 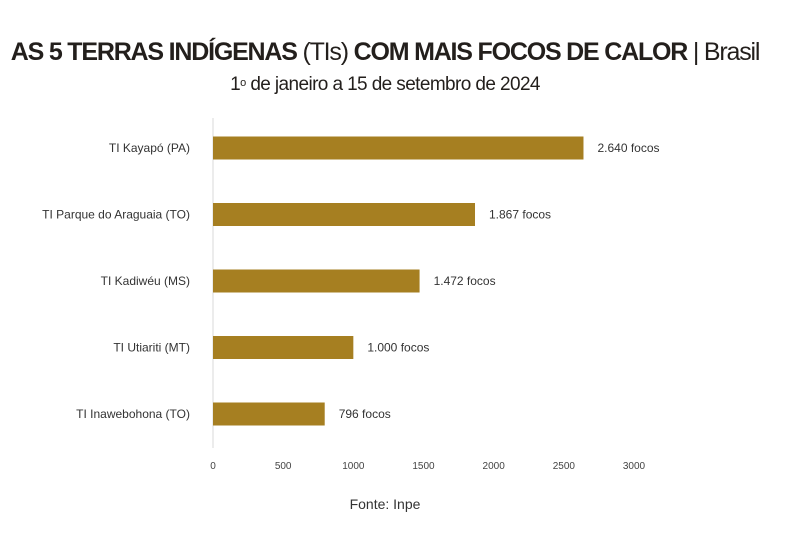 I want to click on x-tick-label: 2500, so click(x=564, y=466).